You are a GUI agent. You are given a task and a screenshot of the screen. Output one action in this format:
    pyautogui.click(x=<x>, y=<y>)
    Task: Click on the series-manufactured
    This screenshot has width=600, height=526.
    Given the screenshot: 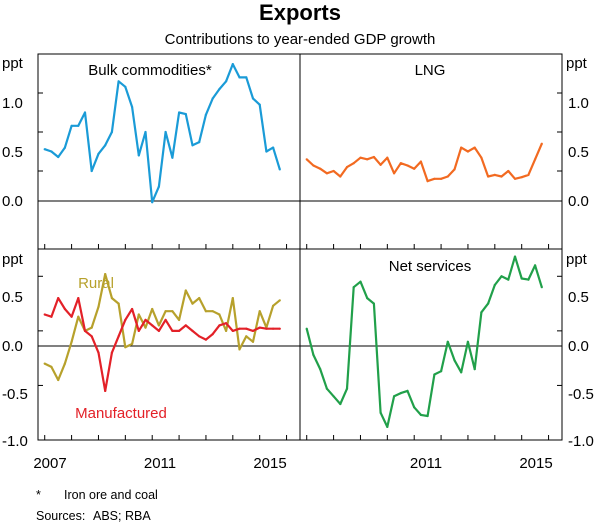 What is the action you would take?
    pyautogui.click(x=162, y=344)
    